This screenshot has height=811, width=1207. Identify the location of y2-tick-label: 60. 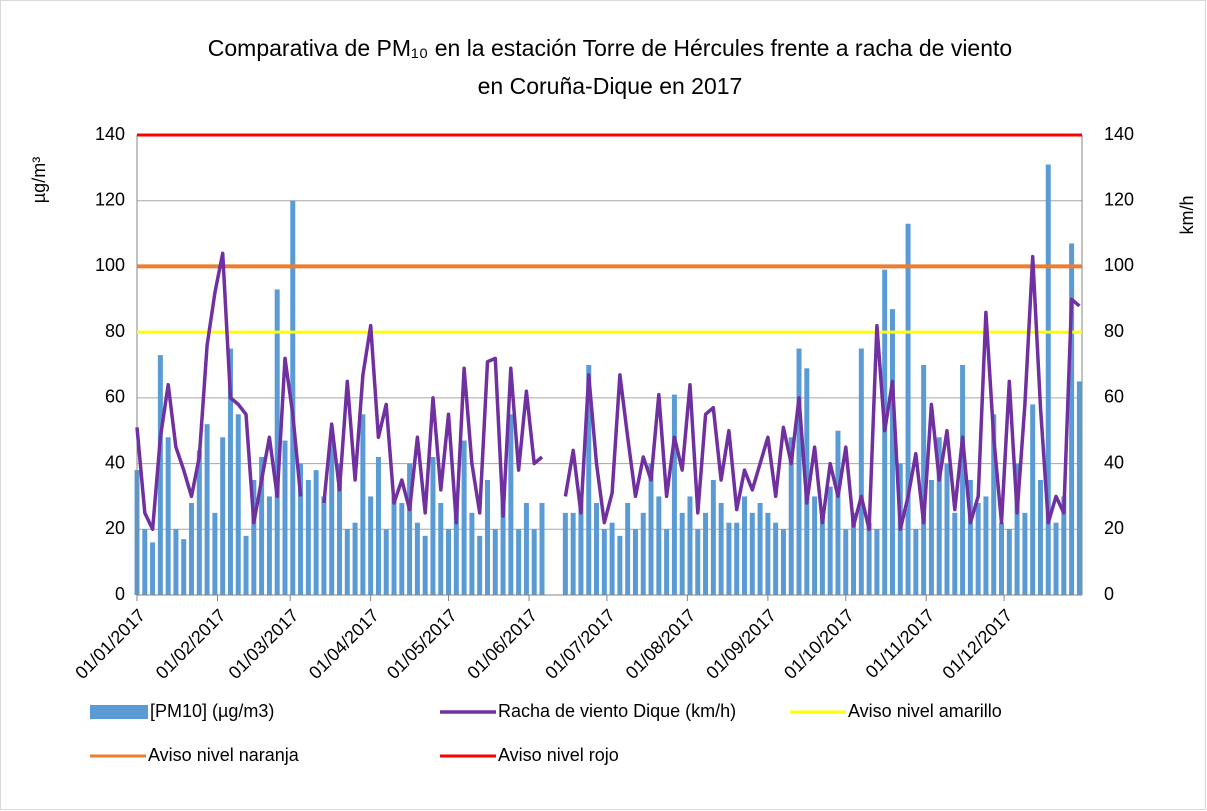
(1114, 397).